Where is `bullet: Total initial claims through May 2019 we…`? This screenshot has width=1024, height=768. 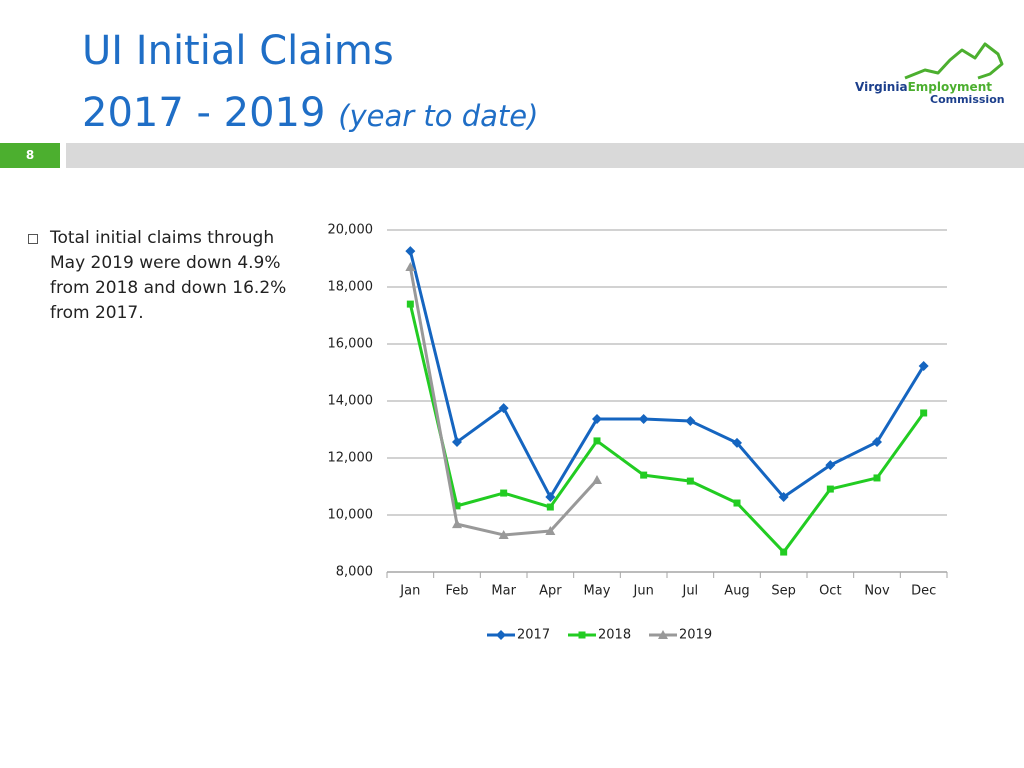 bullet: Total initial claims through May 2019 we… is located at coordinates (163, 276).